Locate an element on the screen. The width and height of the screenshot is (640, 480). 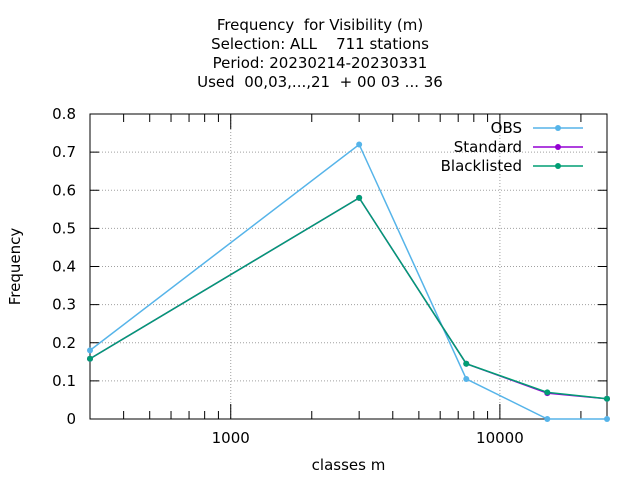
legend-marker-obs is located at coordinates (558, 128).